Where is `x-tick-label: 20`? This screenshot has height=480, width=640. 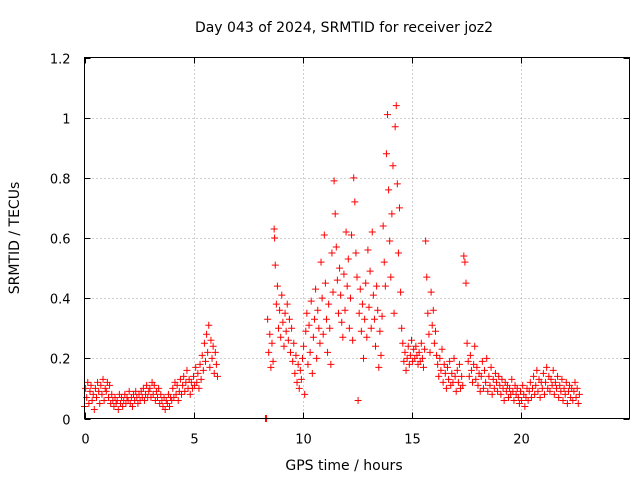 x-tick-label: 20 is located at coordinates (521, 440).